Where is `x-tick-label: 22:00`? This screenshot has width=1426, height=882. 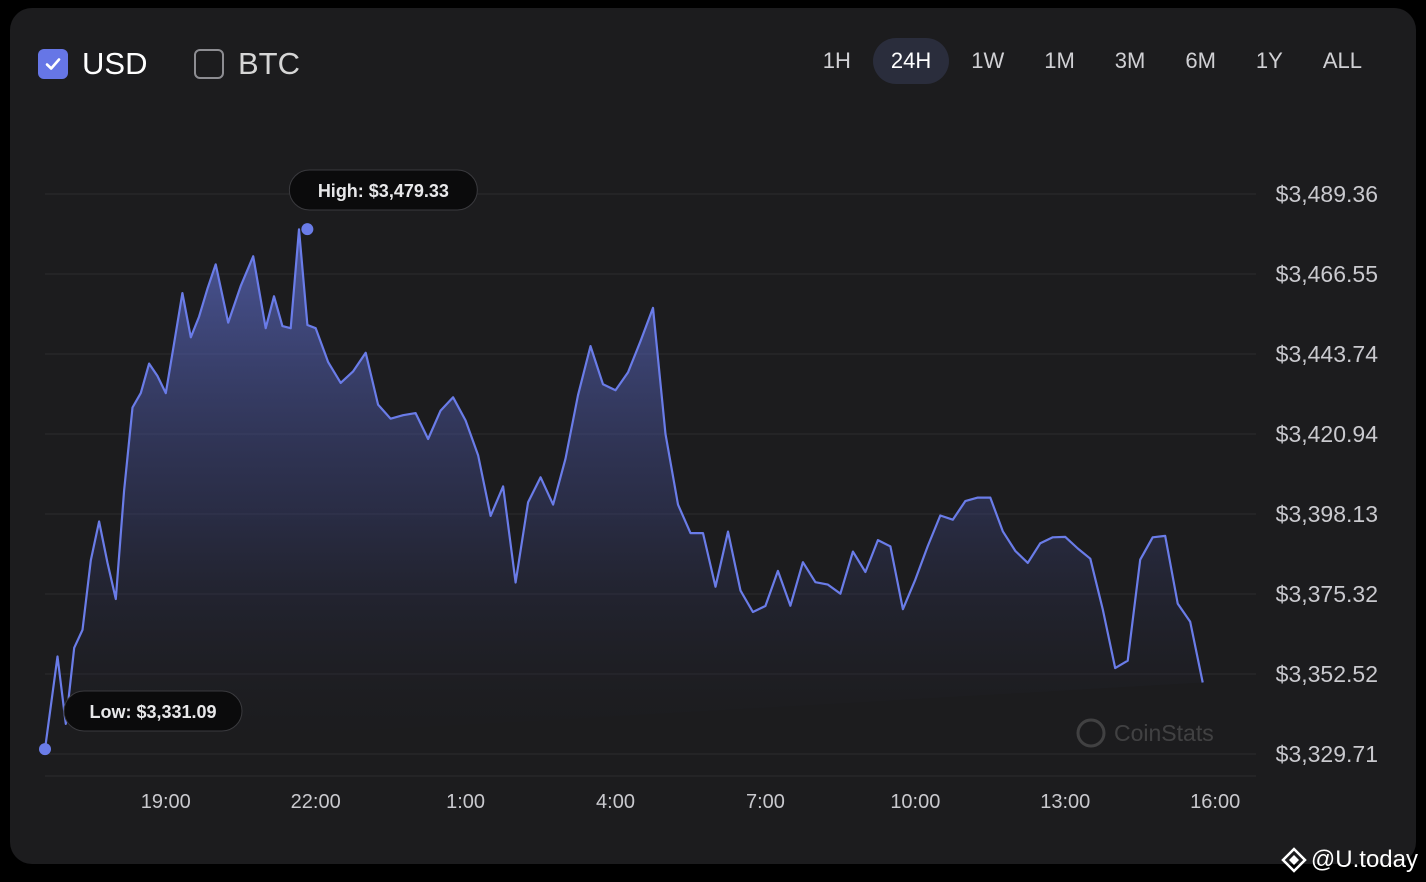
x-tick-label: 22:00 is located at coordinates (316, 802).